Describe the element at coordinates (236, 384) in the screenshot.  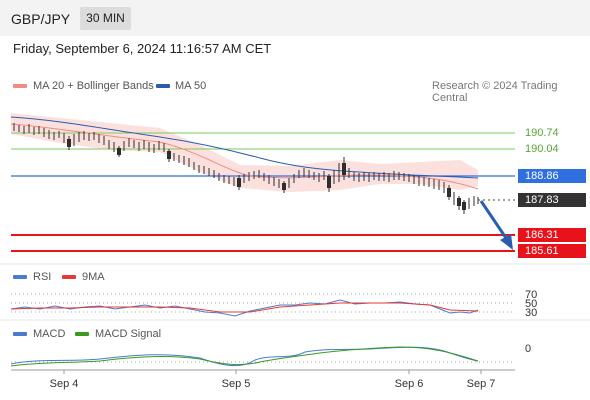
I see `x-tick-sep-5: Sep 5` at that location.